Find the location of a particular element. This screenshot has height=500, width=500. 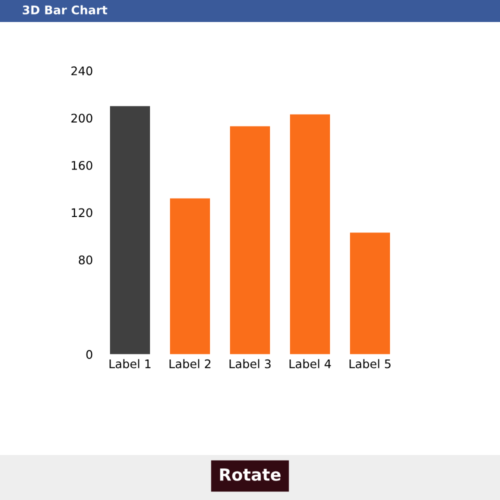

chart-title: 3D Bar Chart is located at coordinates (65, 9).